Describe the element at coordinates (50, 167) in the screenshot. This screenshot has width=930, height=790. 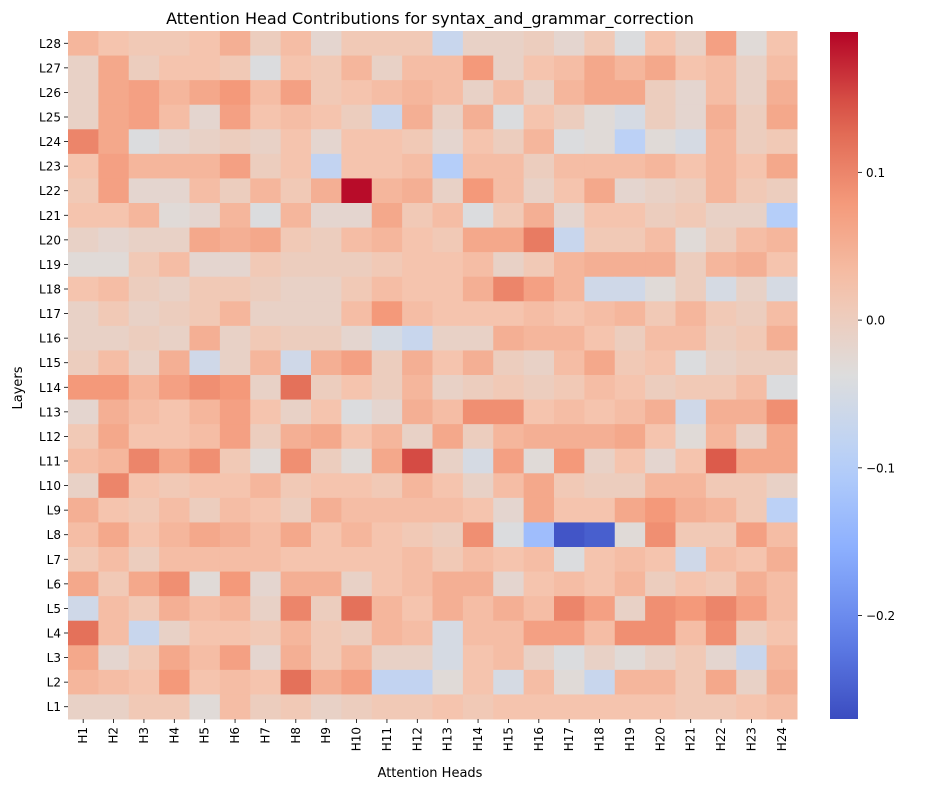
I see `y-tick-label: L23` at that location.